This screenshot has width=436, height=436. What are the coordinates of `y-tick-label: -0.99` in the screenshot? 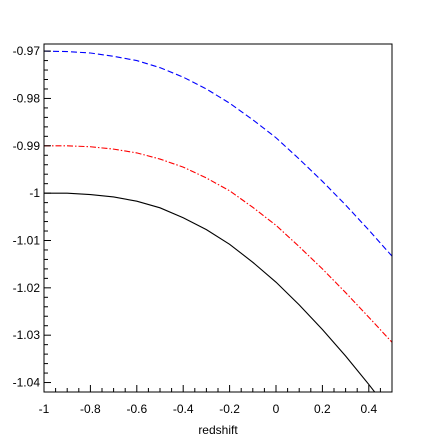 It's located at (27, 146).